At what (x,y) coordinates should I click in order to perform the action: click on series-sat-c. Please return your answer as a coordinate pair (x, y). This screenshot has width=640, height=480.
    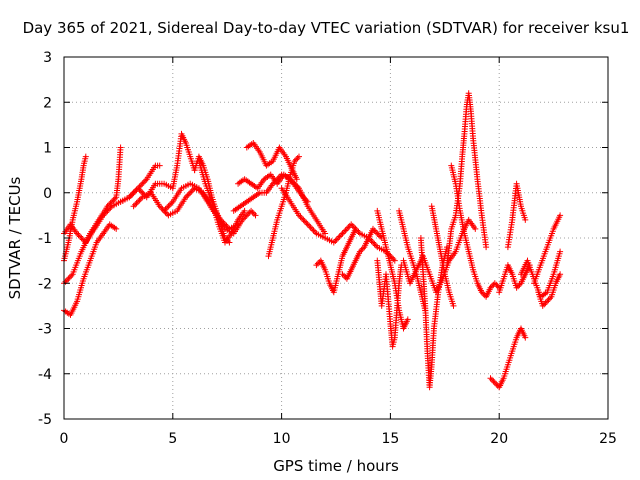
    Looking at the image, I should click on (92, 215).